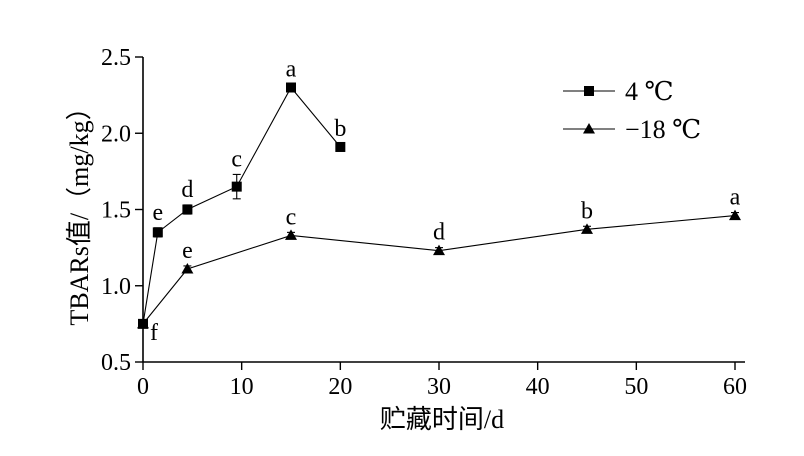  What do you see at coordinates (439, 387) in the screenshot?
I see `x-tick-label: 30` at bounding box center [439, 387].